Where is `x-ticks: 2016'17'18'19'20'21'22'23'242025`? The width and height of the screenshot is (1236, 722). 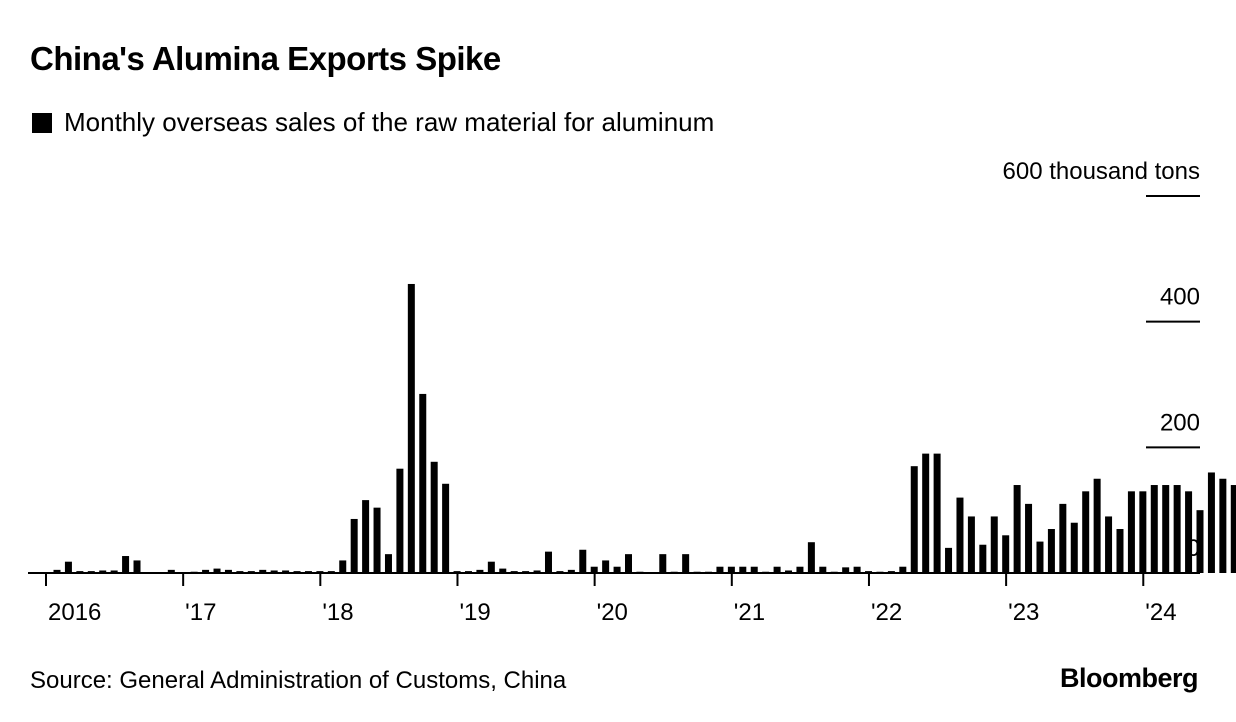
x-ticks: 2016'17'18'19'20'21'22'23'242025 is located at coordinates (611, 599).